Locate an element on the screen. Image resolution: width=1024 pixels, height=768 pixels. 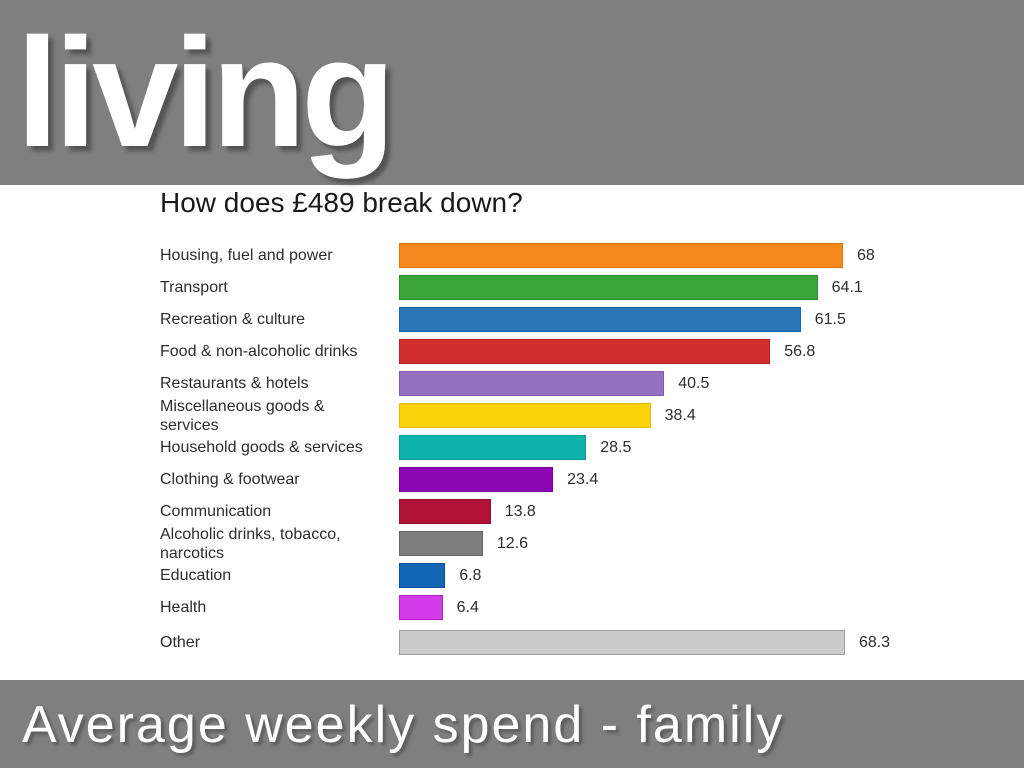
category-label: Miscellaneous goods & services is located at coordinates (242, 415).